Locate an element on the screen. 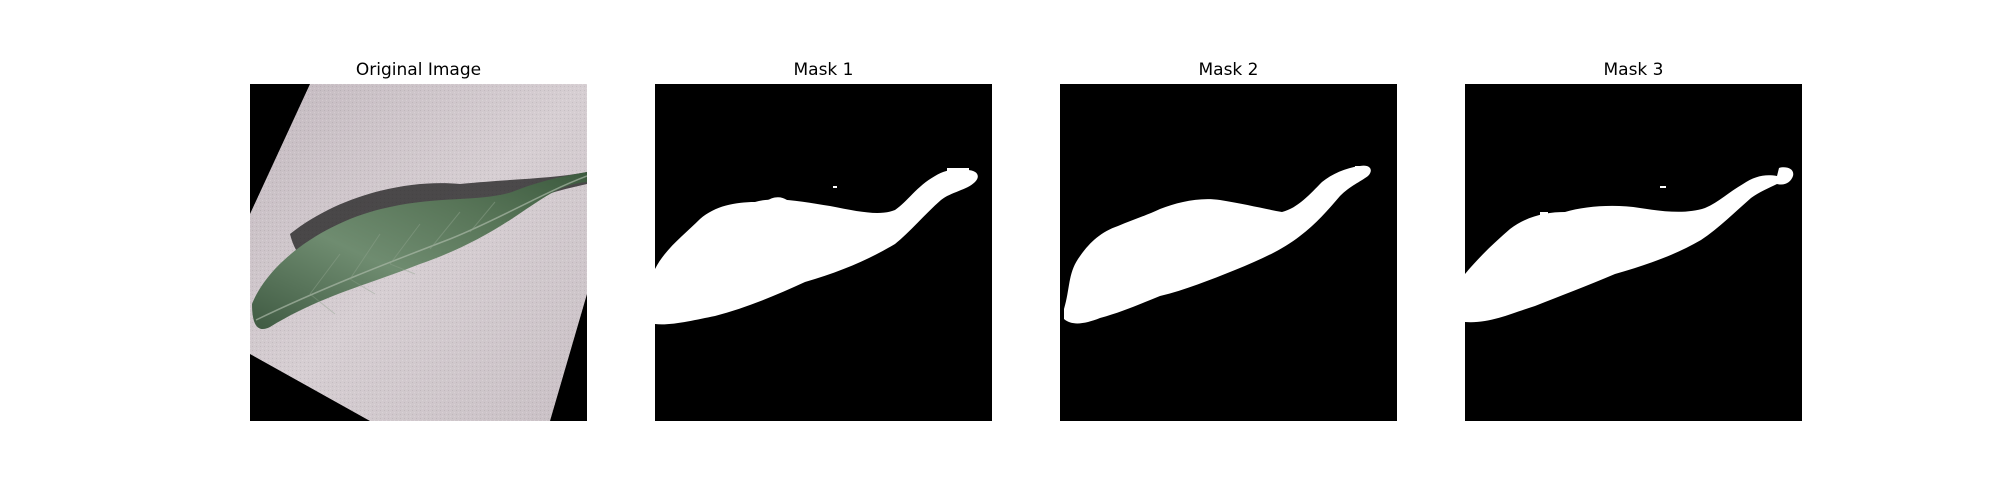 The width and height of the screenshot is (2000, 500). mask-1-image is located at coordinates (823, 252).